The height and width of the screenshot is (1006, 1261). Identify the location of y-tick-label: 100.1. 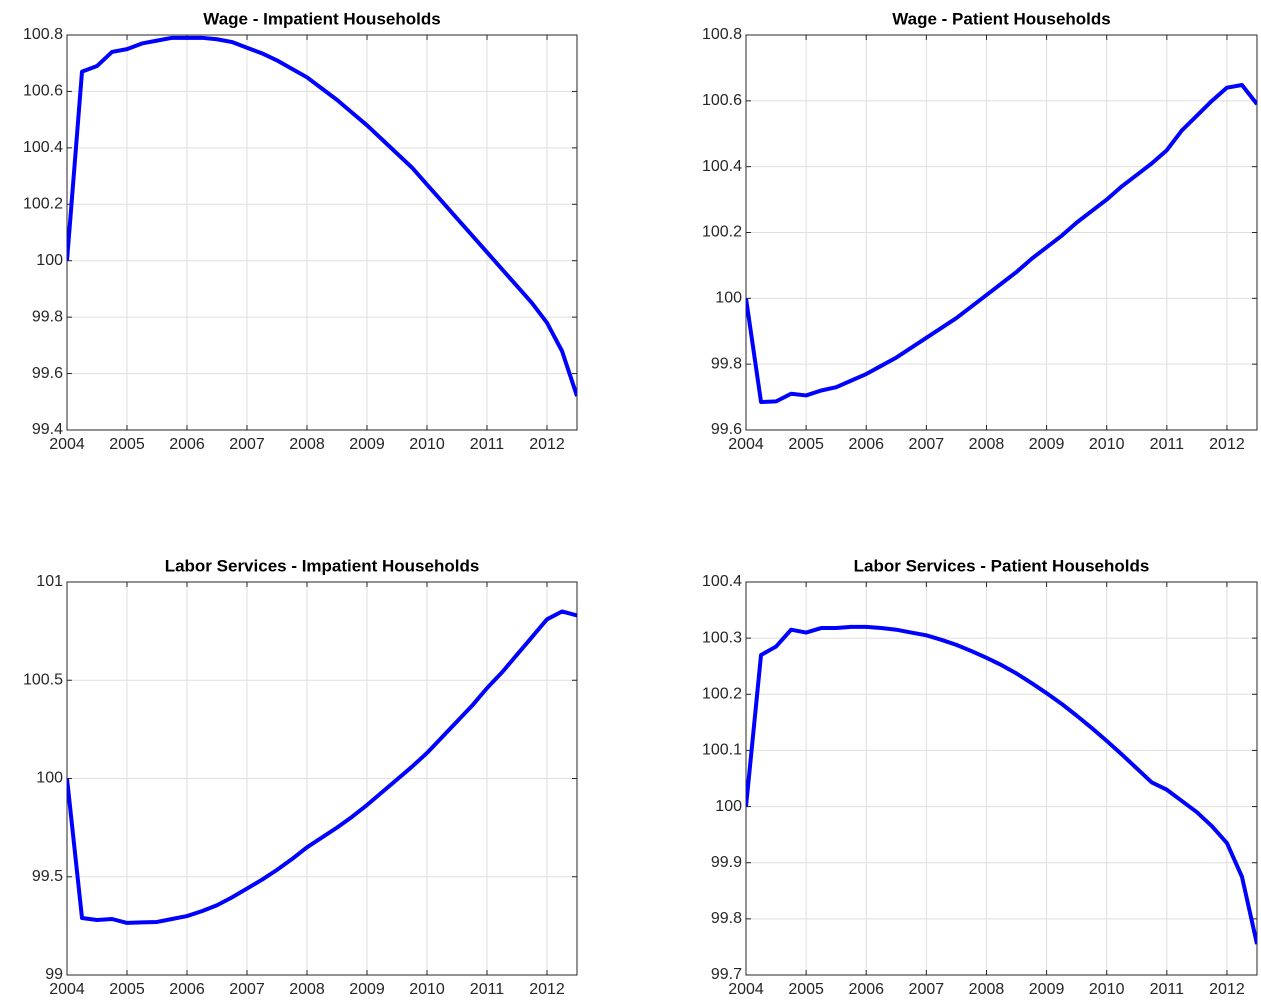
(722, 750).